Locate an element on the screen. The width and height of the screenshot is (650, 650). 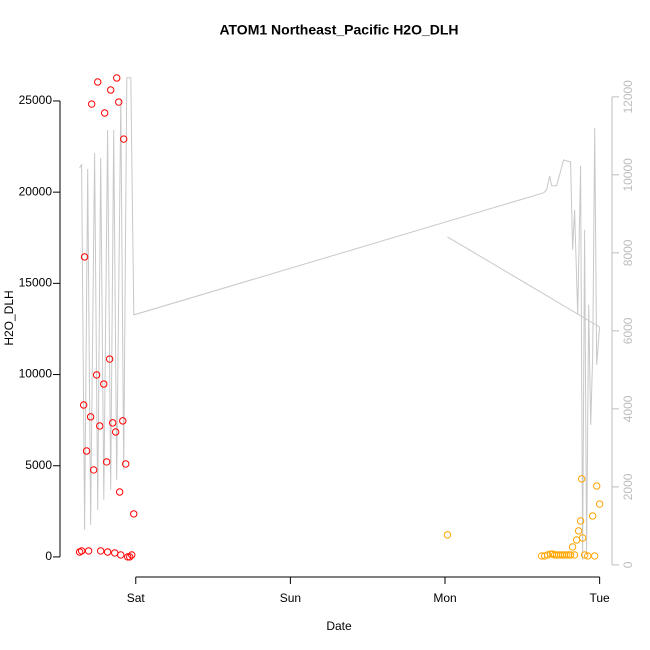
chart-title: ATOM1 Northeast_Pacific H2O_DLH is located at coordinates (338, 30).